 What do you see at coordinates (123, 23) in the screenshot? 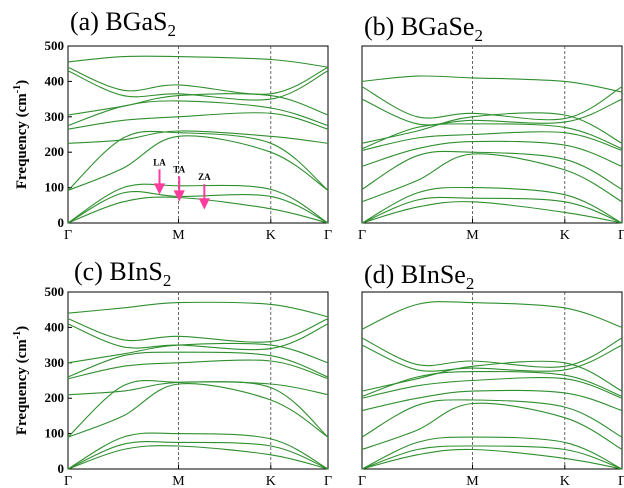
I see `panel-title: (a) BGaS2` at bounding box center [123, 23].